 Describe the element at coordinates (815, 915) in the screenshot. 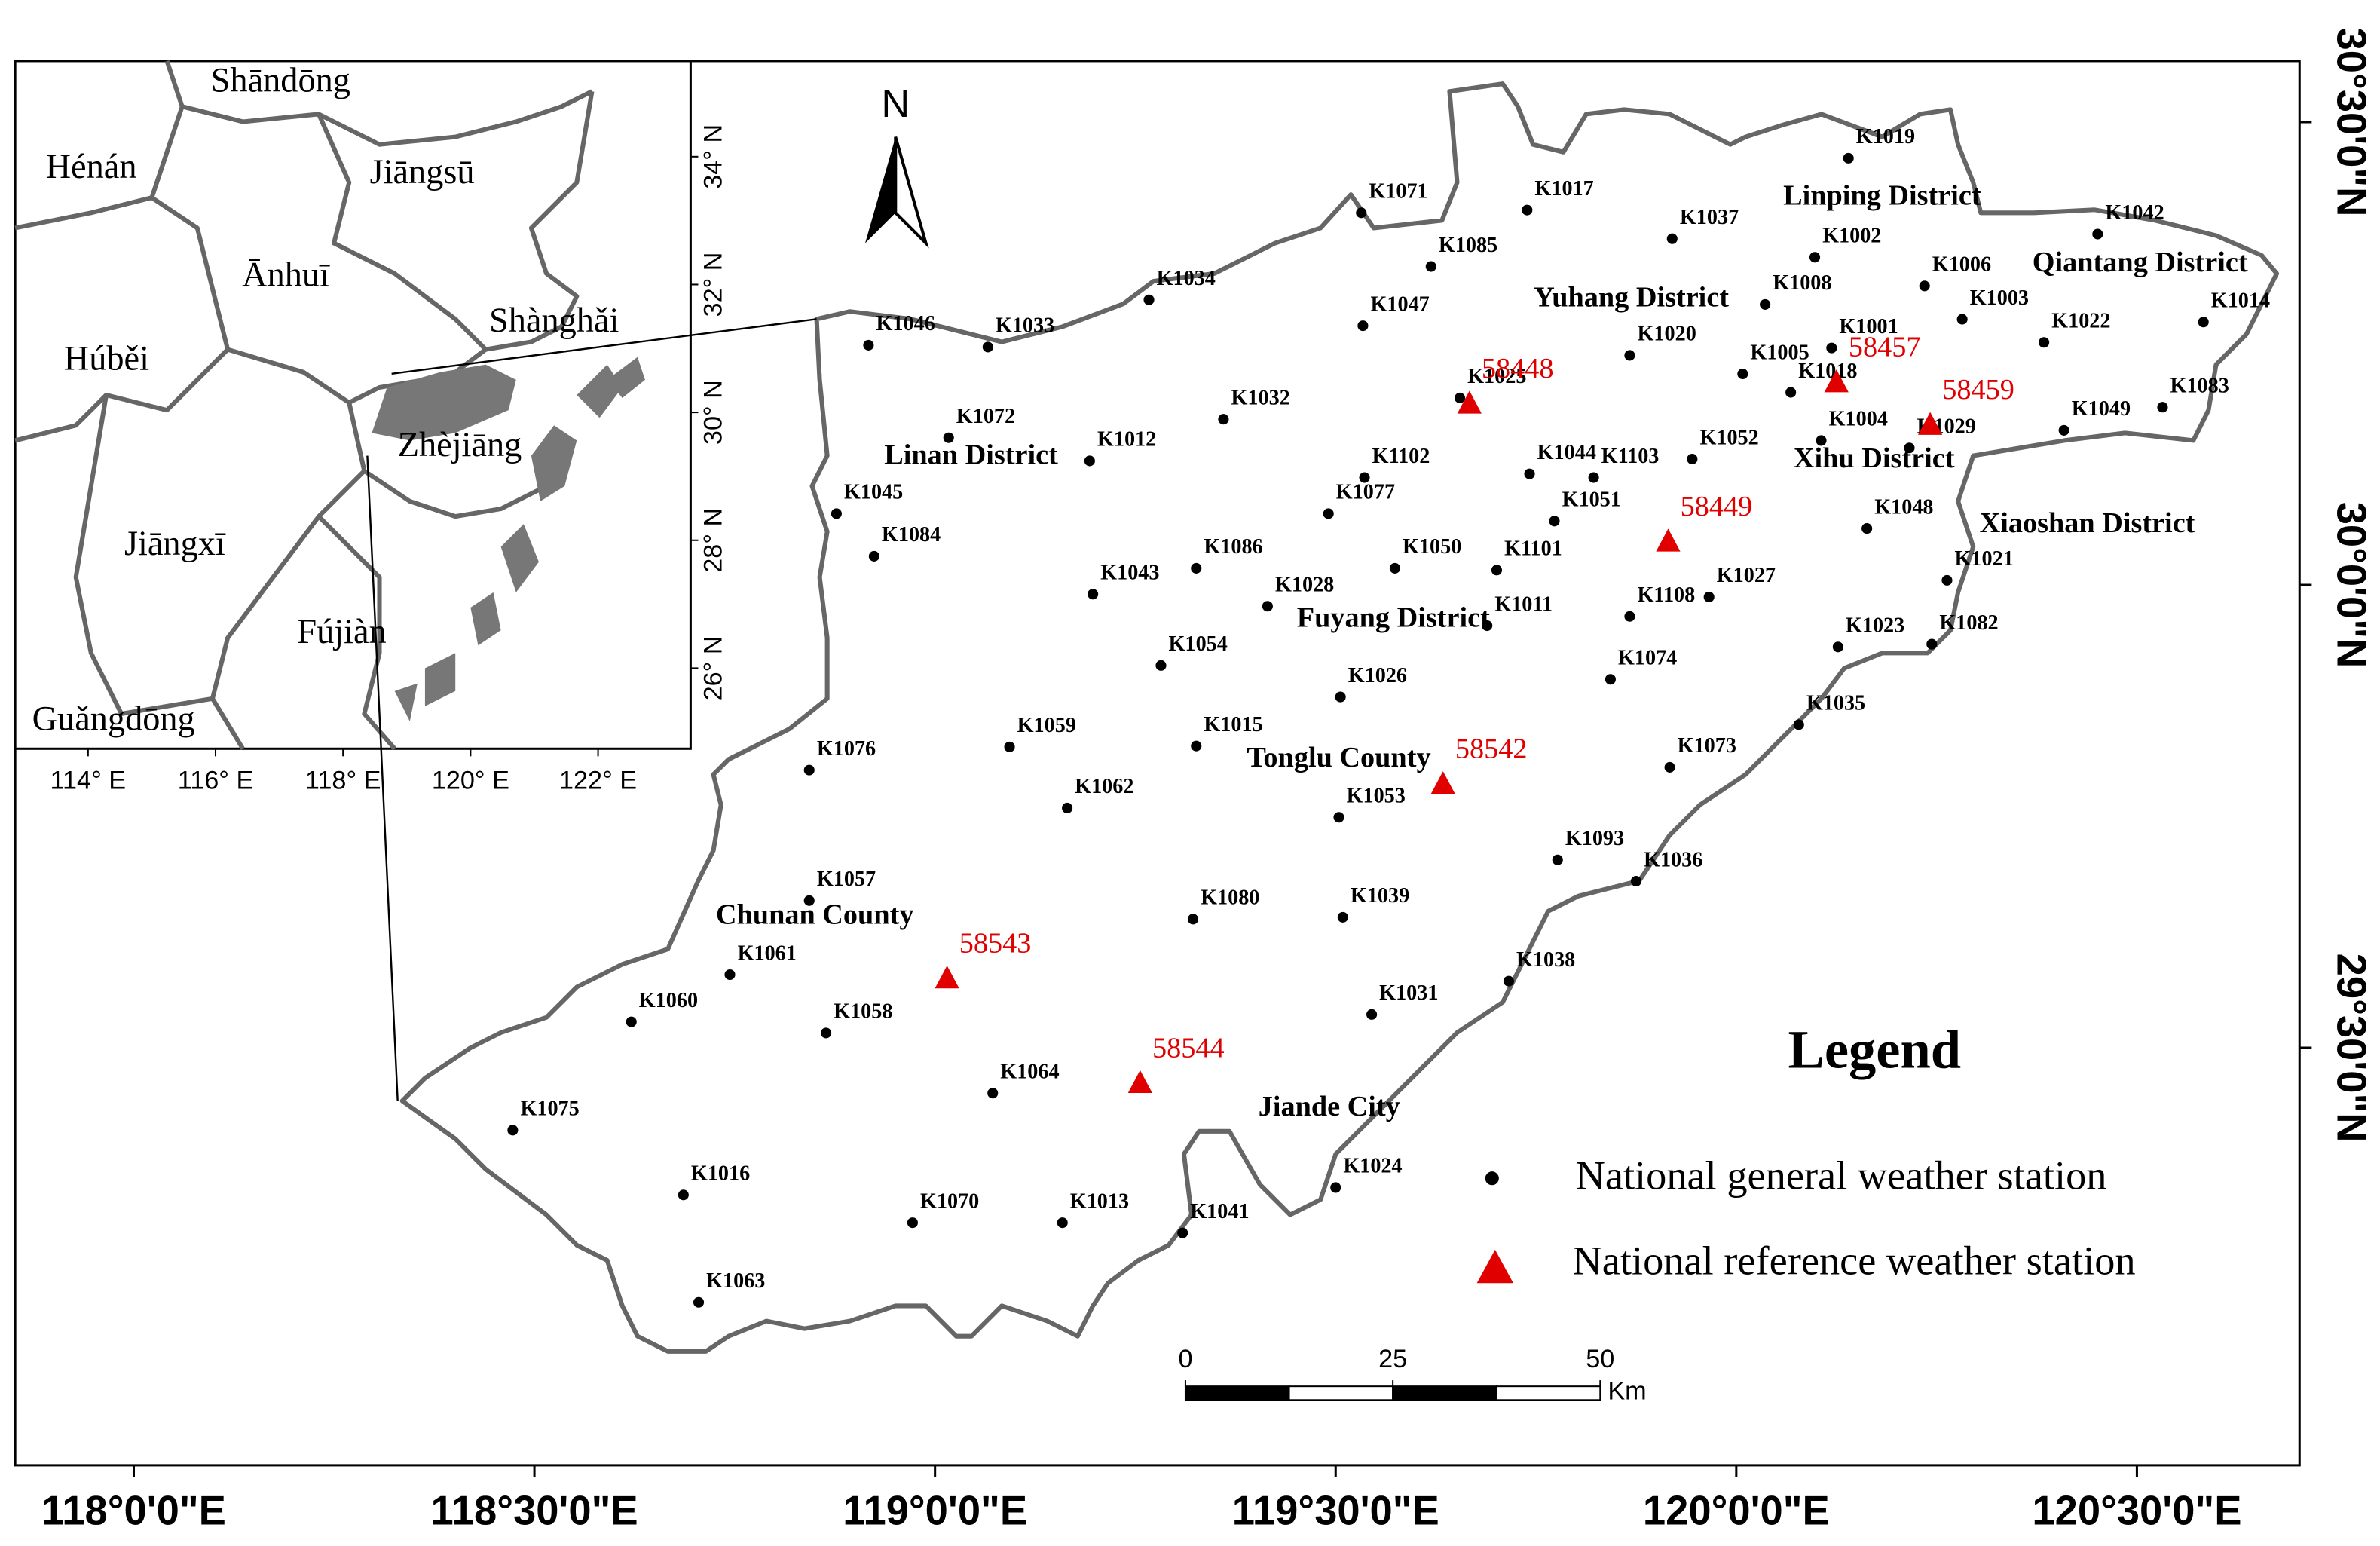

I see `place-label: Chunan County` at that location.